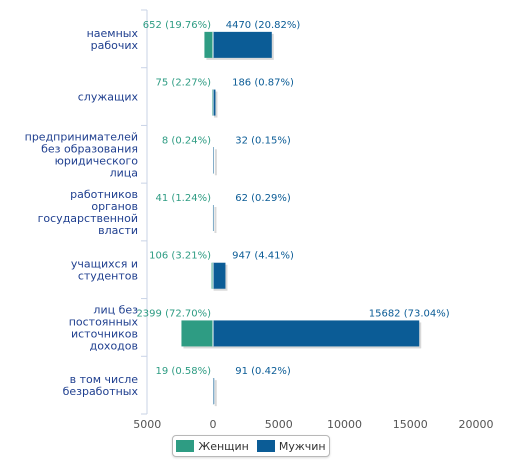 This screenshot has height=475, width=516. Describe the element at coordinates (101, 385) in the screenshot. I see `category-label: в том числе безработных` at that location.